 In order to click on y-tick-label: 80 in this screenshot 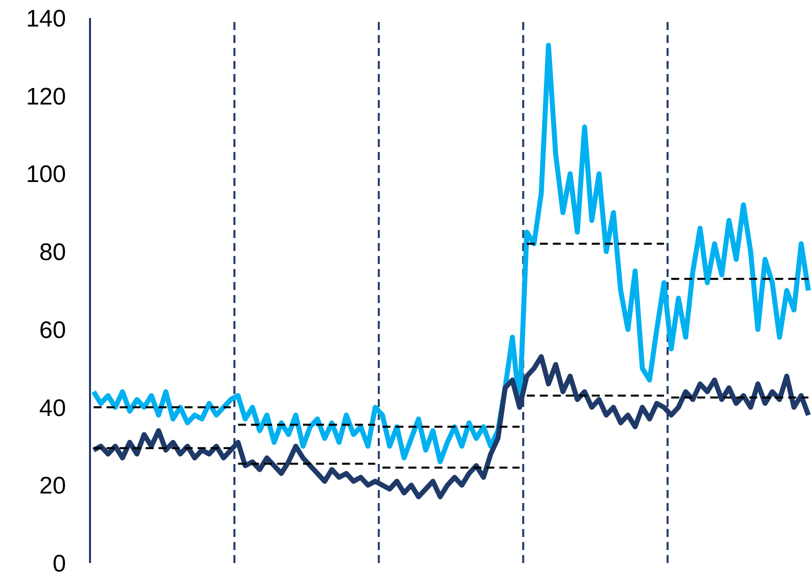, I will do `click(52, 252)`.